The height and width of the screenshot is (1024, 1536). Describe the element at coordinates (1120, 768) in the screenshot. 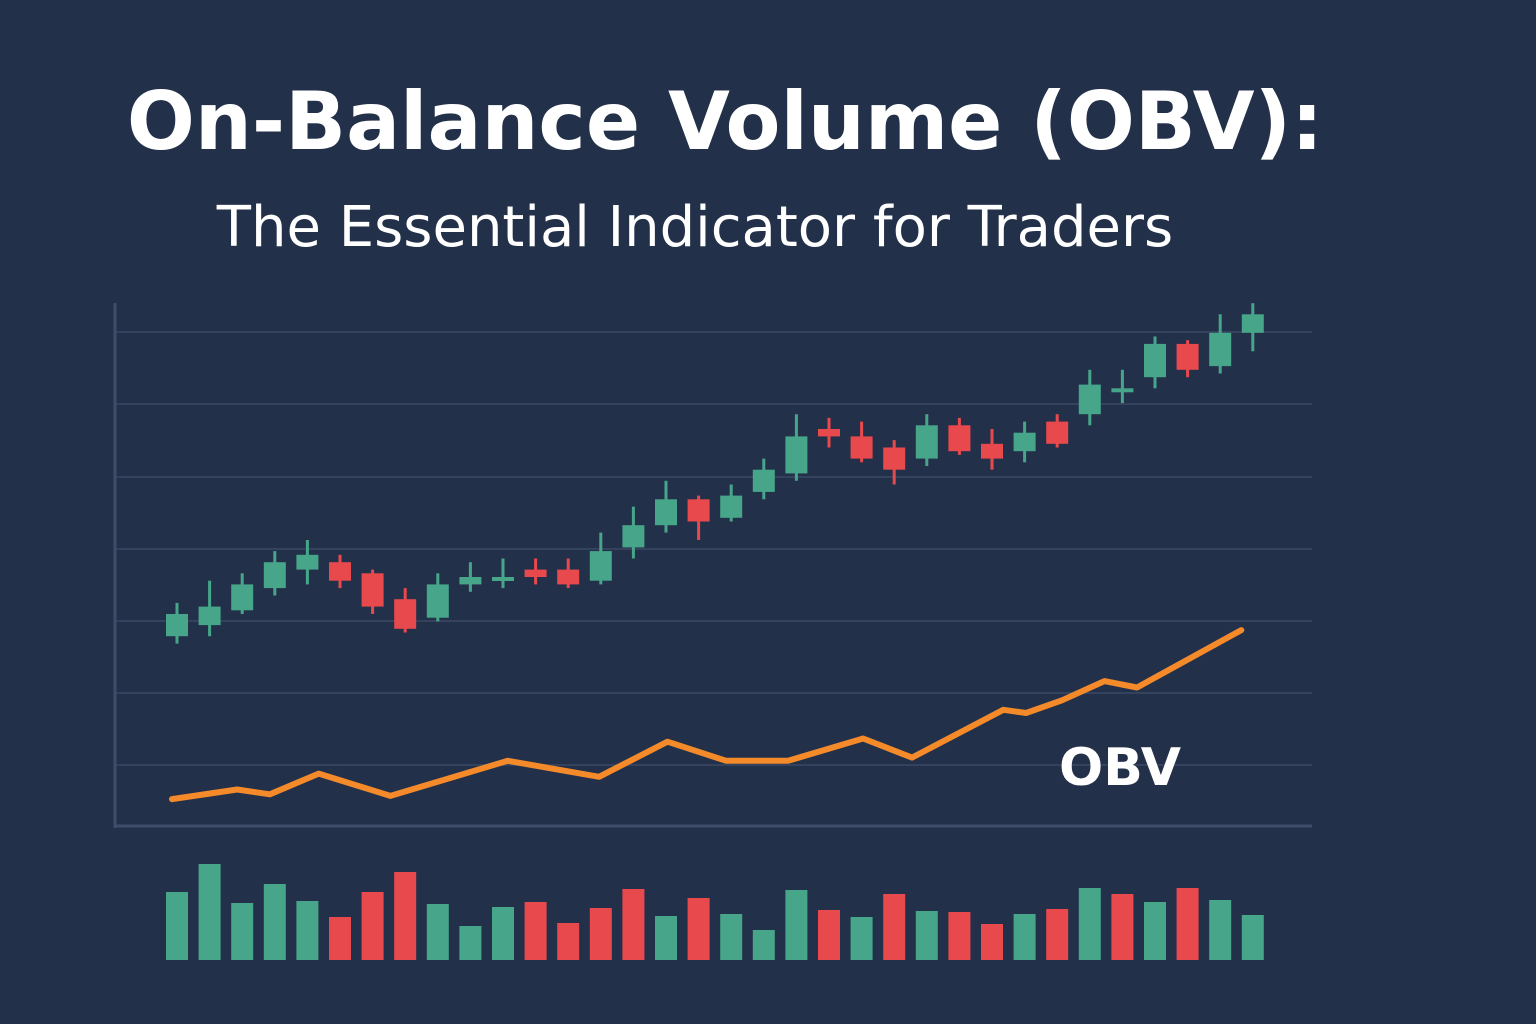

I see `obv-label: OBV` at that location.